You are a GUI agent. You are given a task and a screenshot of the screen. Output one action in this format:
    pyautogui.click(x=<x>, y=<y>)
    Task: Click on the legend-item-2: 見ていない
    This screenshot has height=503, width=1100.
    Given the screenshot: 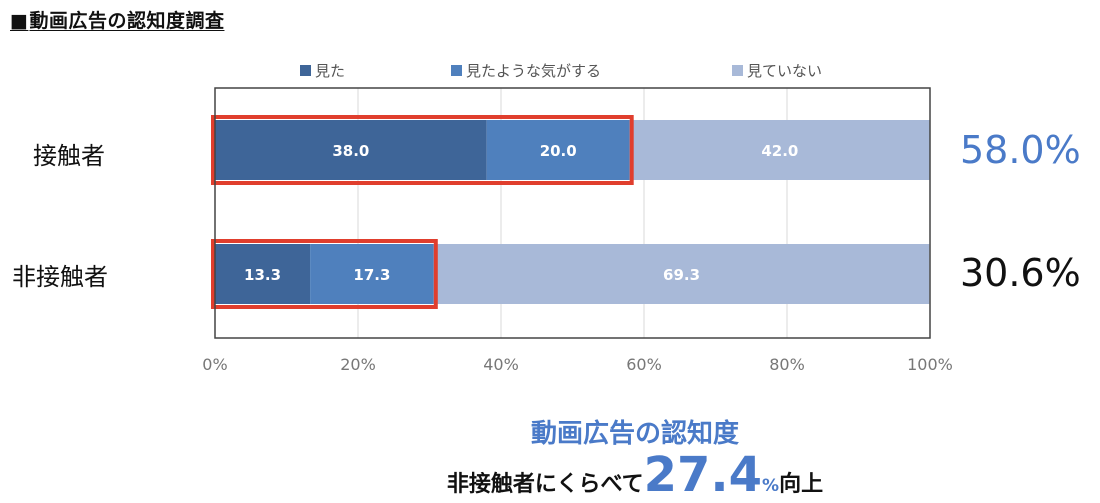 What is the action you would take?
    pyautogui.click(x=777, y=70)
    